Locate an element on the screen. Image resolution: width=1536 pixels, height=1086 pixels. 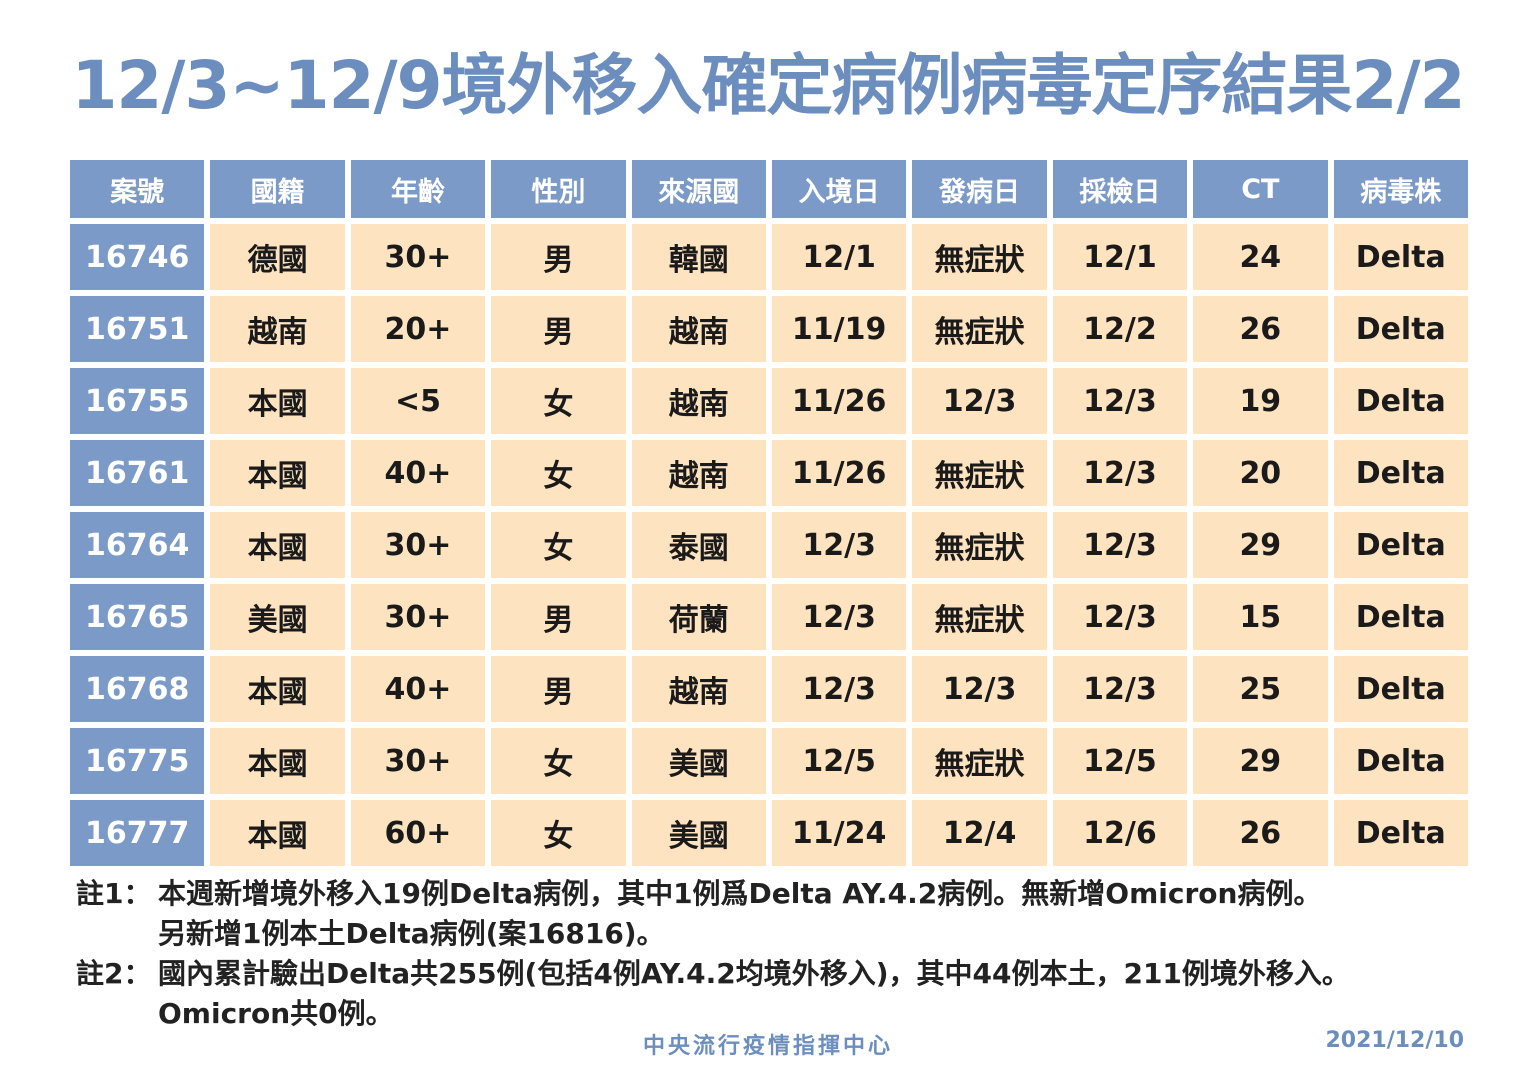
header-case-id: 案號 is located at coordinates (137, 189).